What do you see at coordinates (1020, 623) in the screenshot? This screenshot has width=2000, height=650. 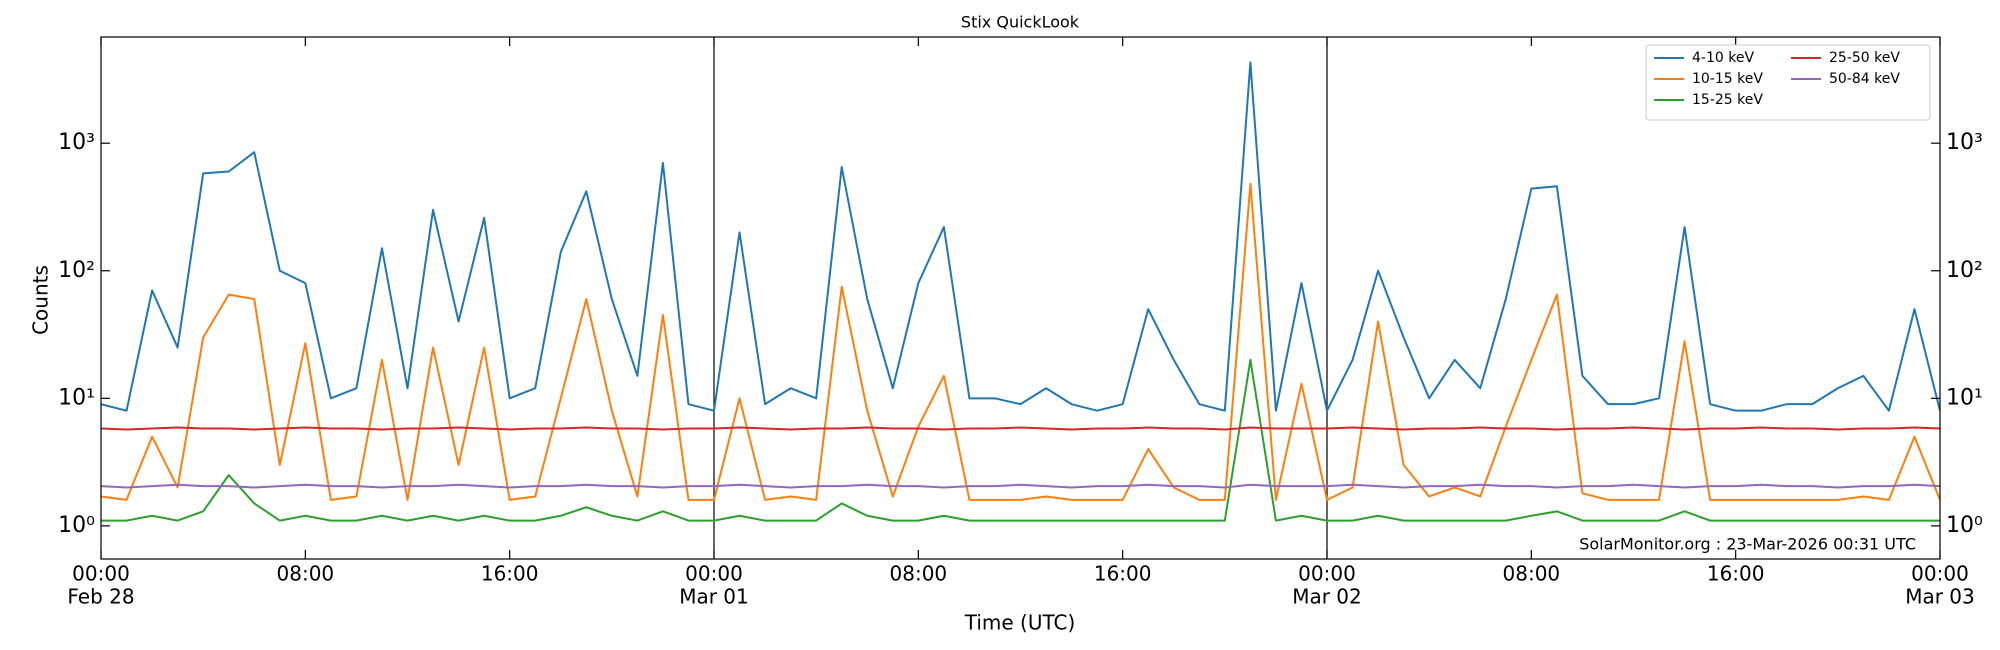 I see `x-axis-label: Time (UTC)` at bounding box center [1020, 623].